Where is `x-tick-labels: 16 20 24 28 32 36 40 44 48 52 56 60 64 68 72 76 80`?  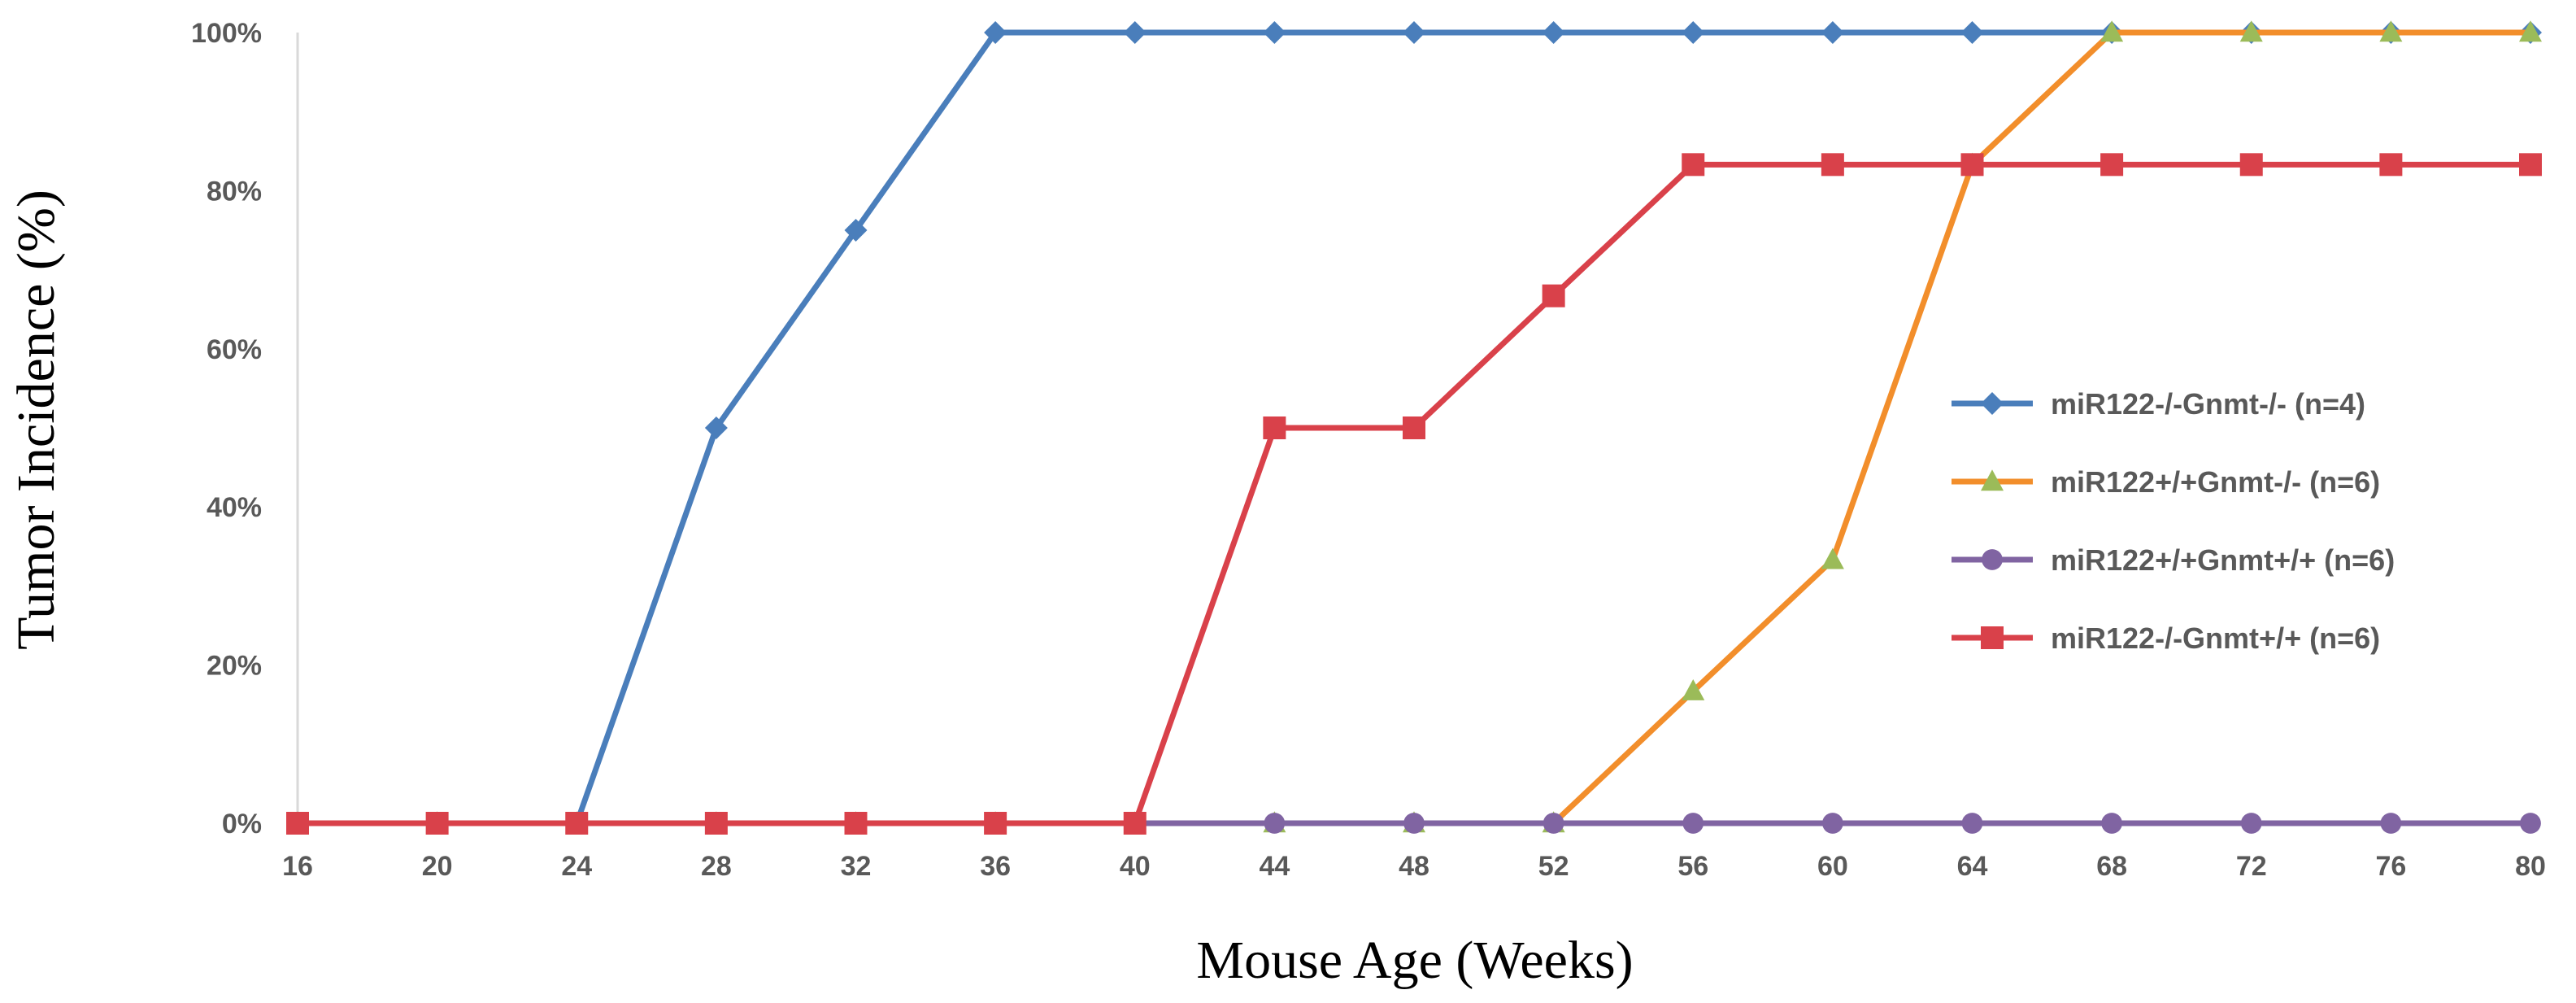
x-tick-labels: 16 20 24 28 32 36 40 44 48 52 56 60 64 68 72 76 80 is located at coordinates (1414, 867).